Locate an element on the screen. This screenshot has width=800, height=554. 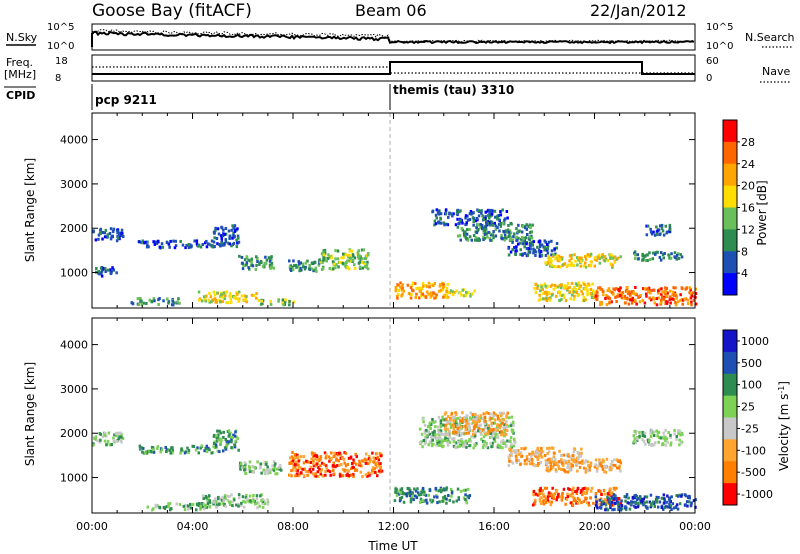
power-colorbar-segment is located at coordinates (730, 153).